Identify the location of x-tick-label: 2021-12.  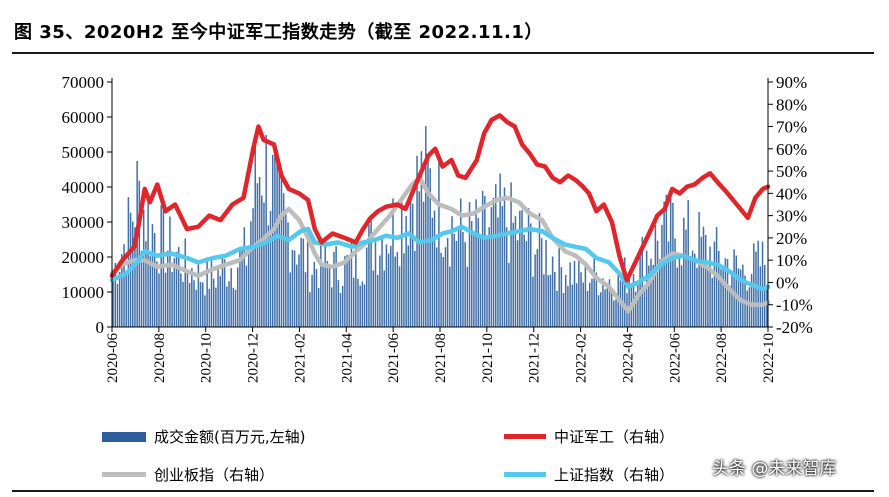
(535, 358).